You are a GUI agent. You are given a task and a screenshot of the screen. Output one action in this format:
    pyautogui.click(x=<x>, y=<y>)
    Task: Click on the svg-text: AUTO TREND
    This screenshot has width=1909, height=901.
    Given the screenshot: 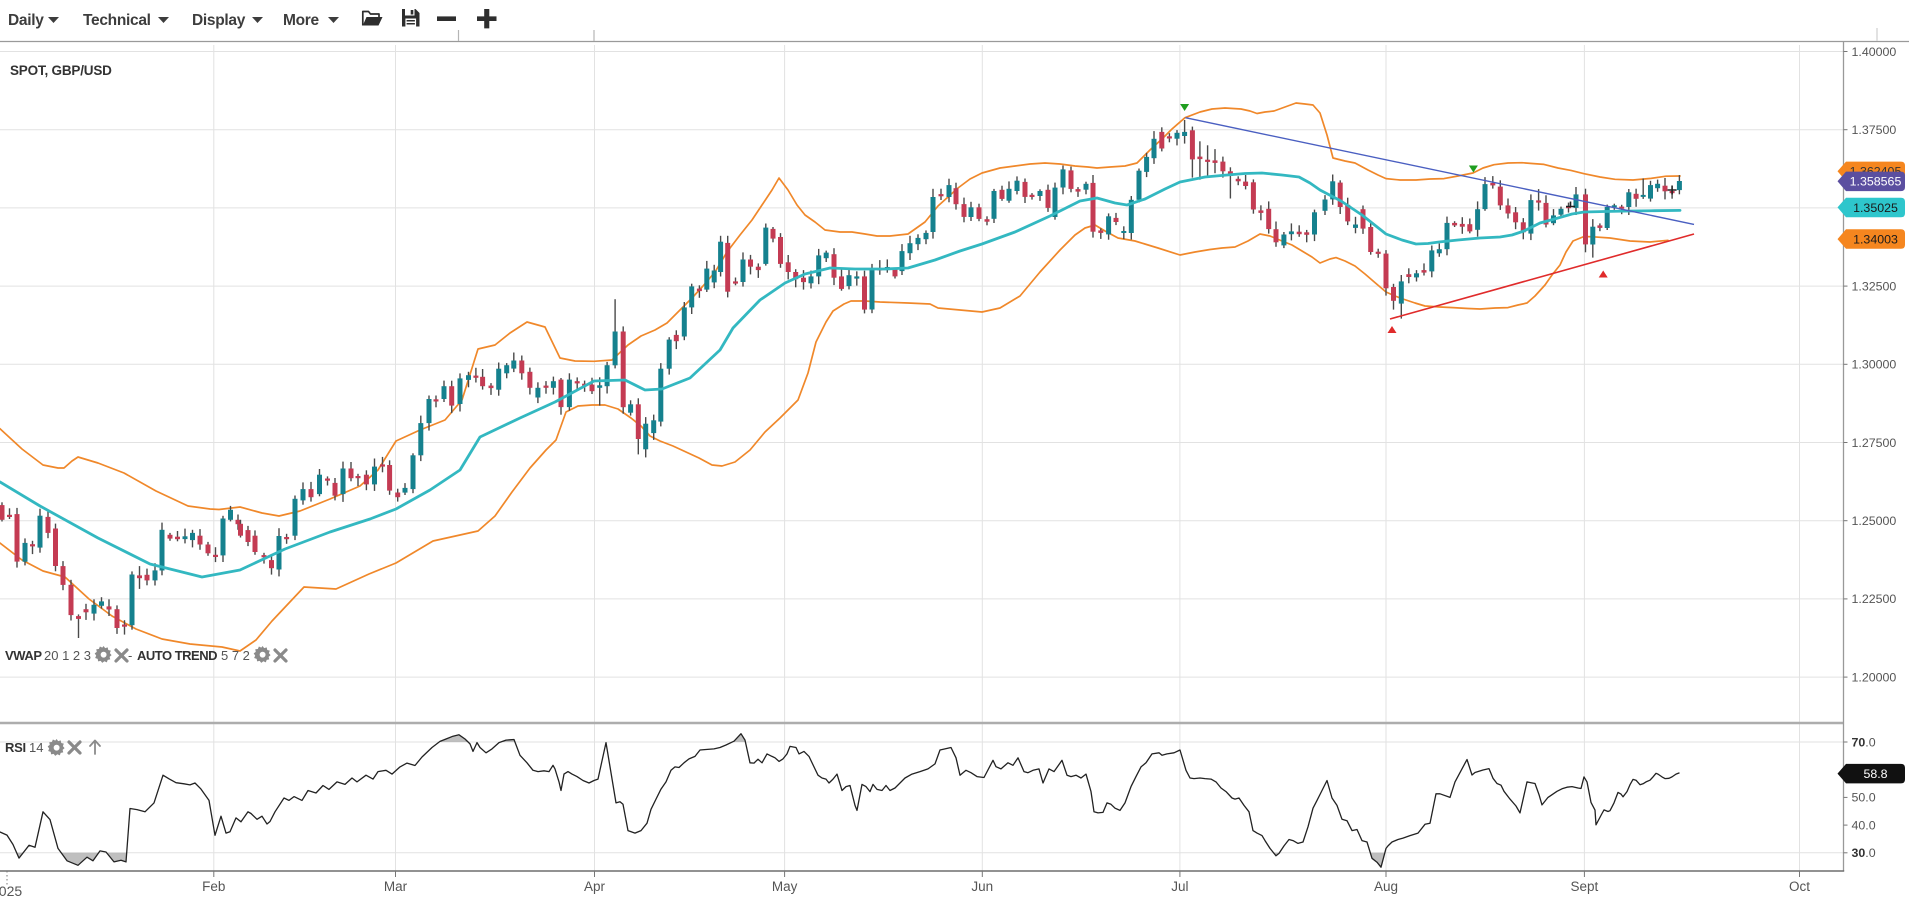 What is the action you would take?
    pyautogui.click(x=177, y=655)
    